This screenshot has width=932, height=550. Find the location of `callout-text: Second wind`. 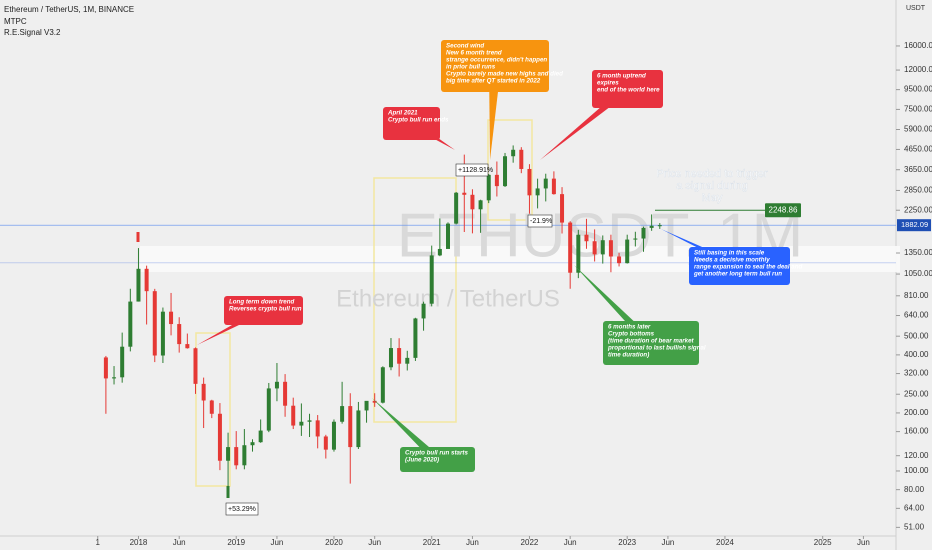

callout-text: Second wind is located at coordinates (465, 46).